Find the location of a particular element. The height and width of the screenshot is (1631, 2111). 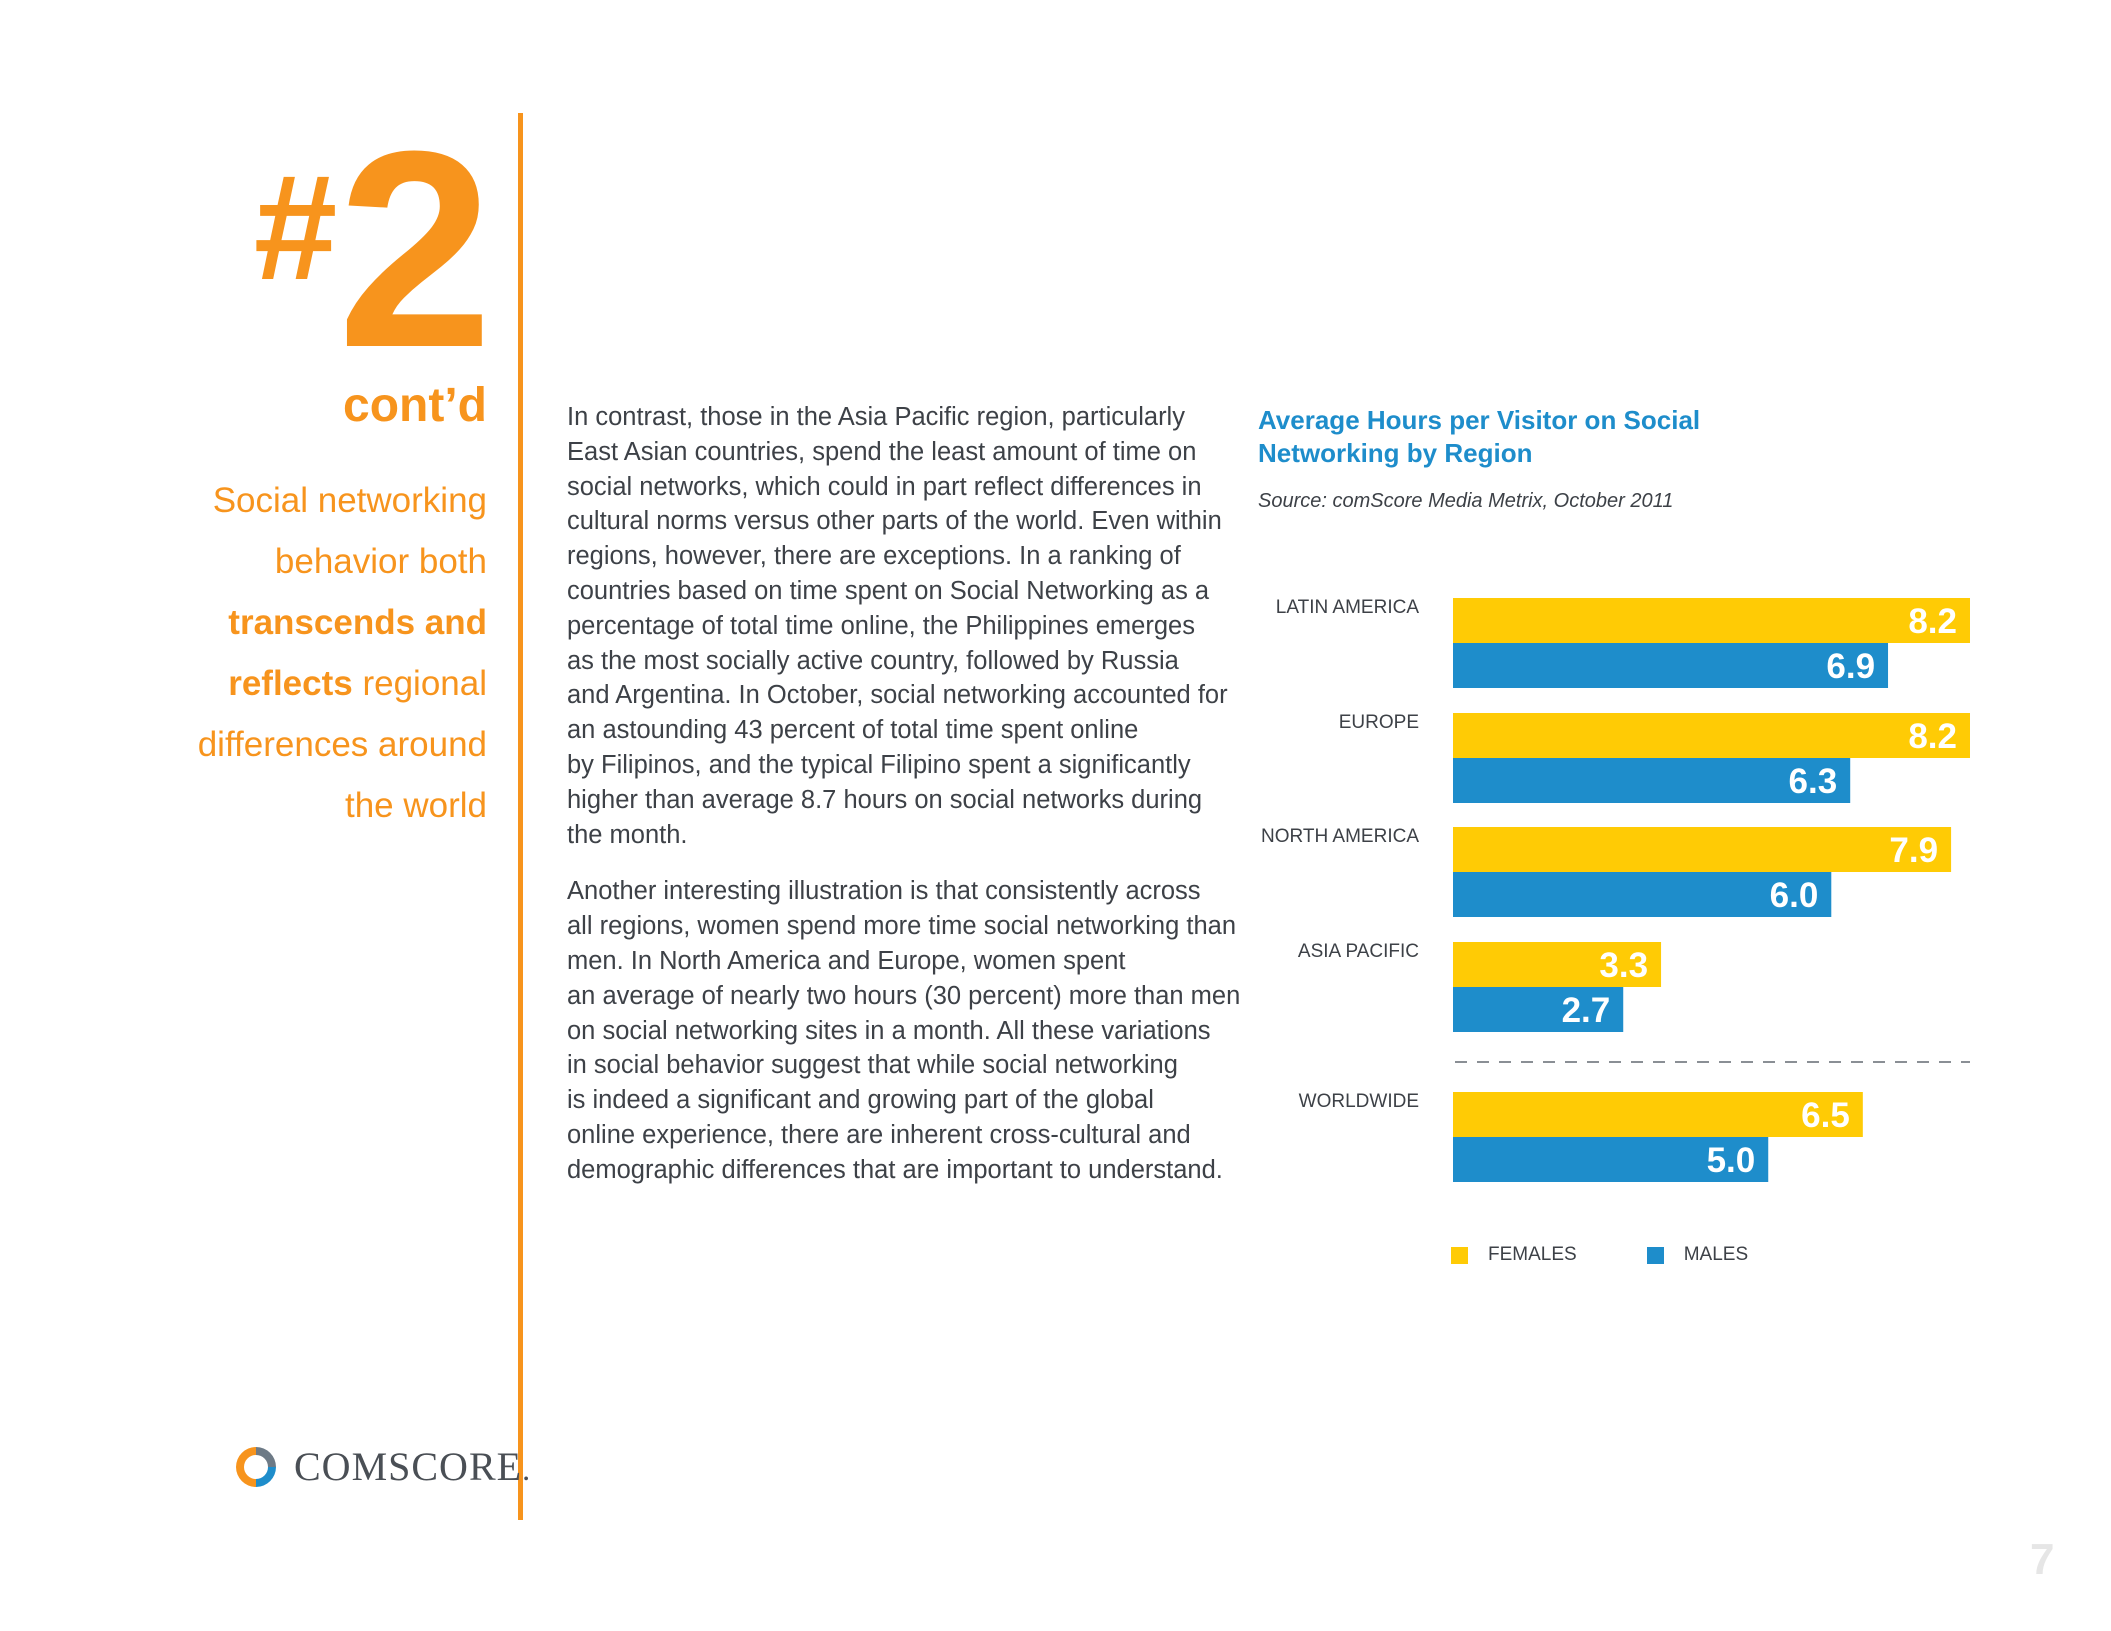

value-label-males-asia-pacific: 2.7 is located at coordinates (1586, 1010).